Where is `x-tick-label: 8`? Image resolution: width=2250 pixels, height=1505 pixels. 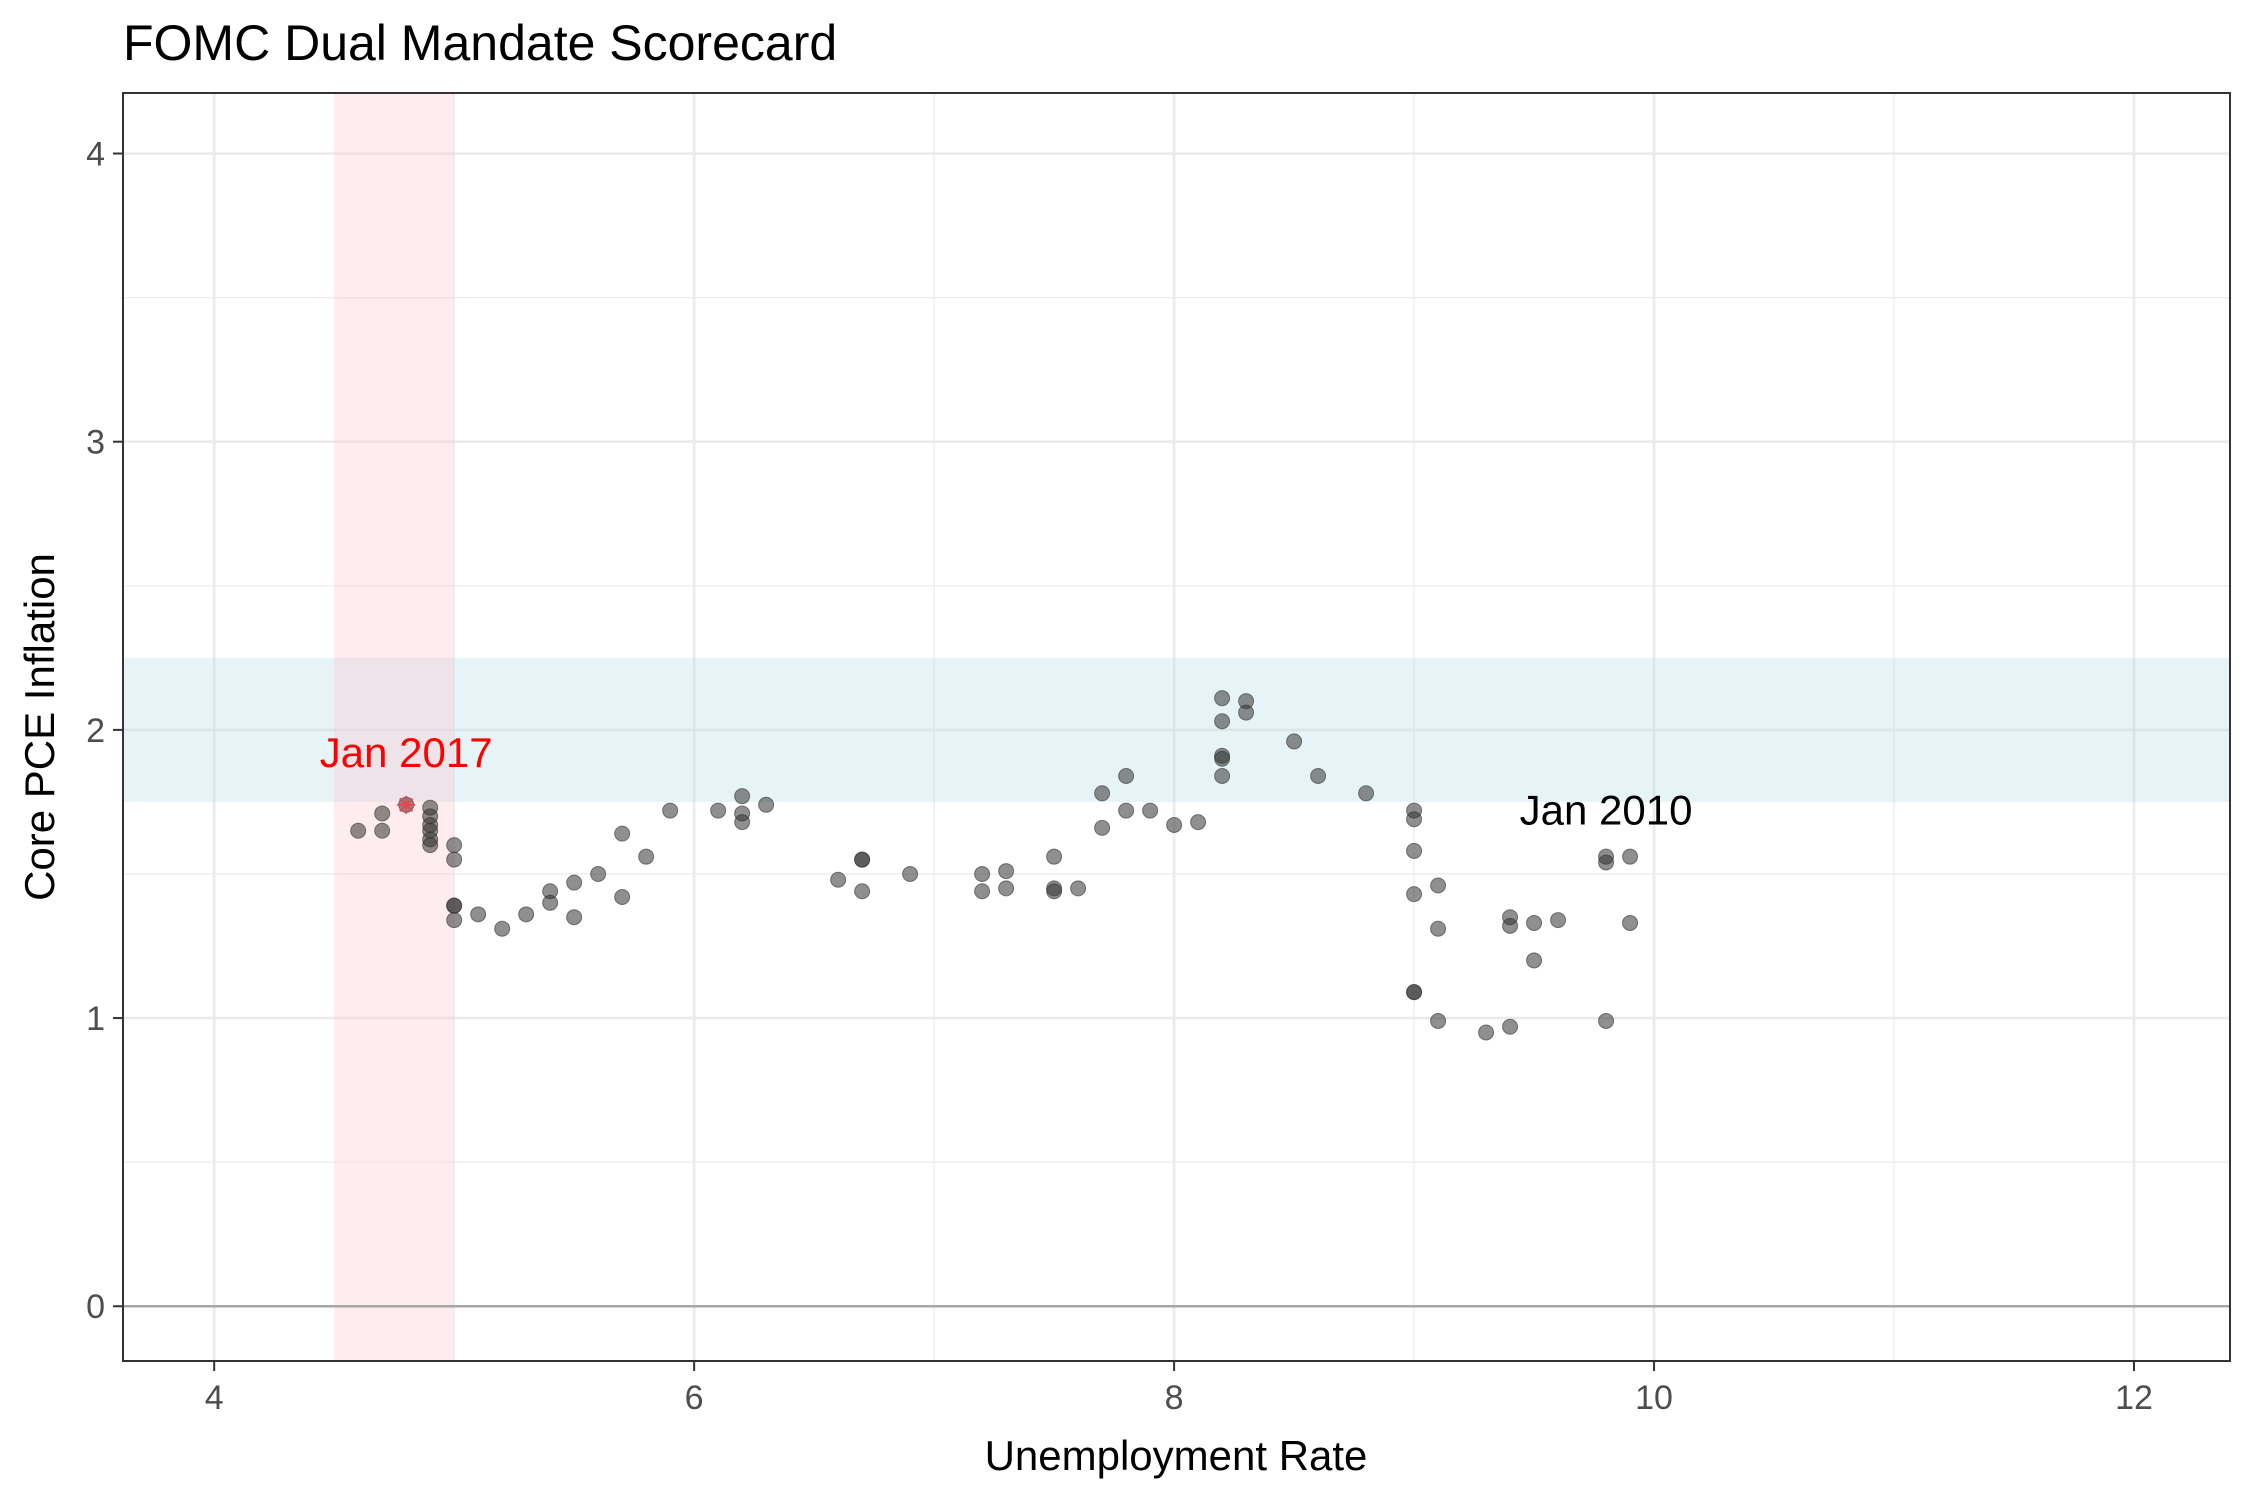 x-tick-label: 8 is located at coordinates (1174, 1398).